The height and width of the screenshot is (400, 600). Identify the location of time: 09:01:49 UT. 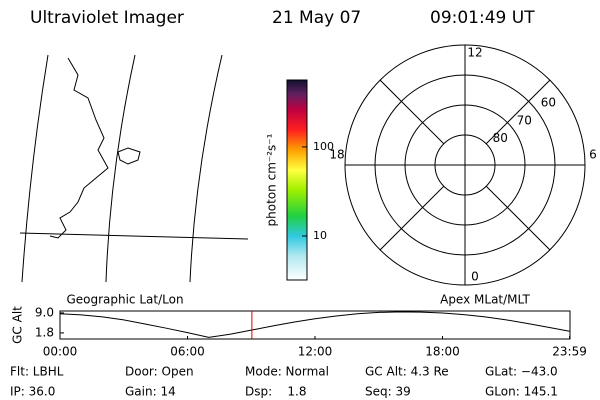
(482, 18).